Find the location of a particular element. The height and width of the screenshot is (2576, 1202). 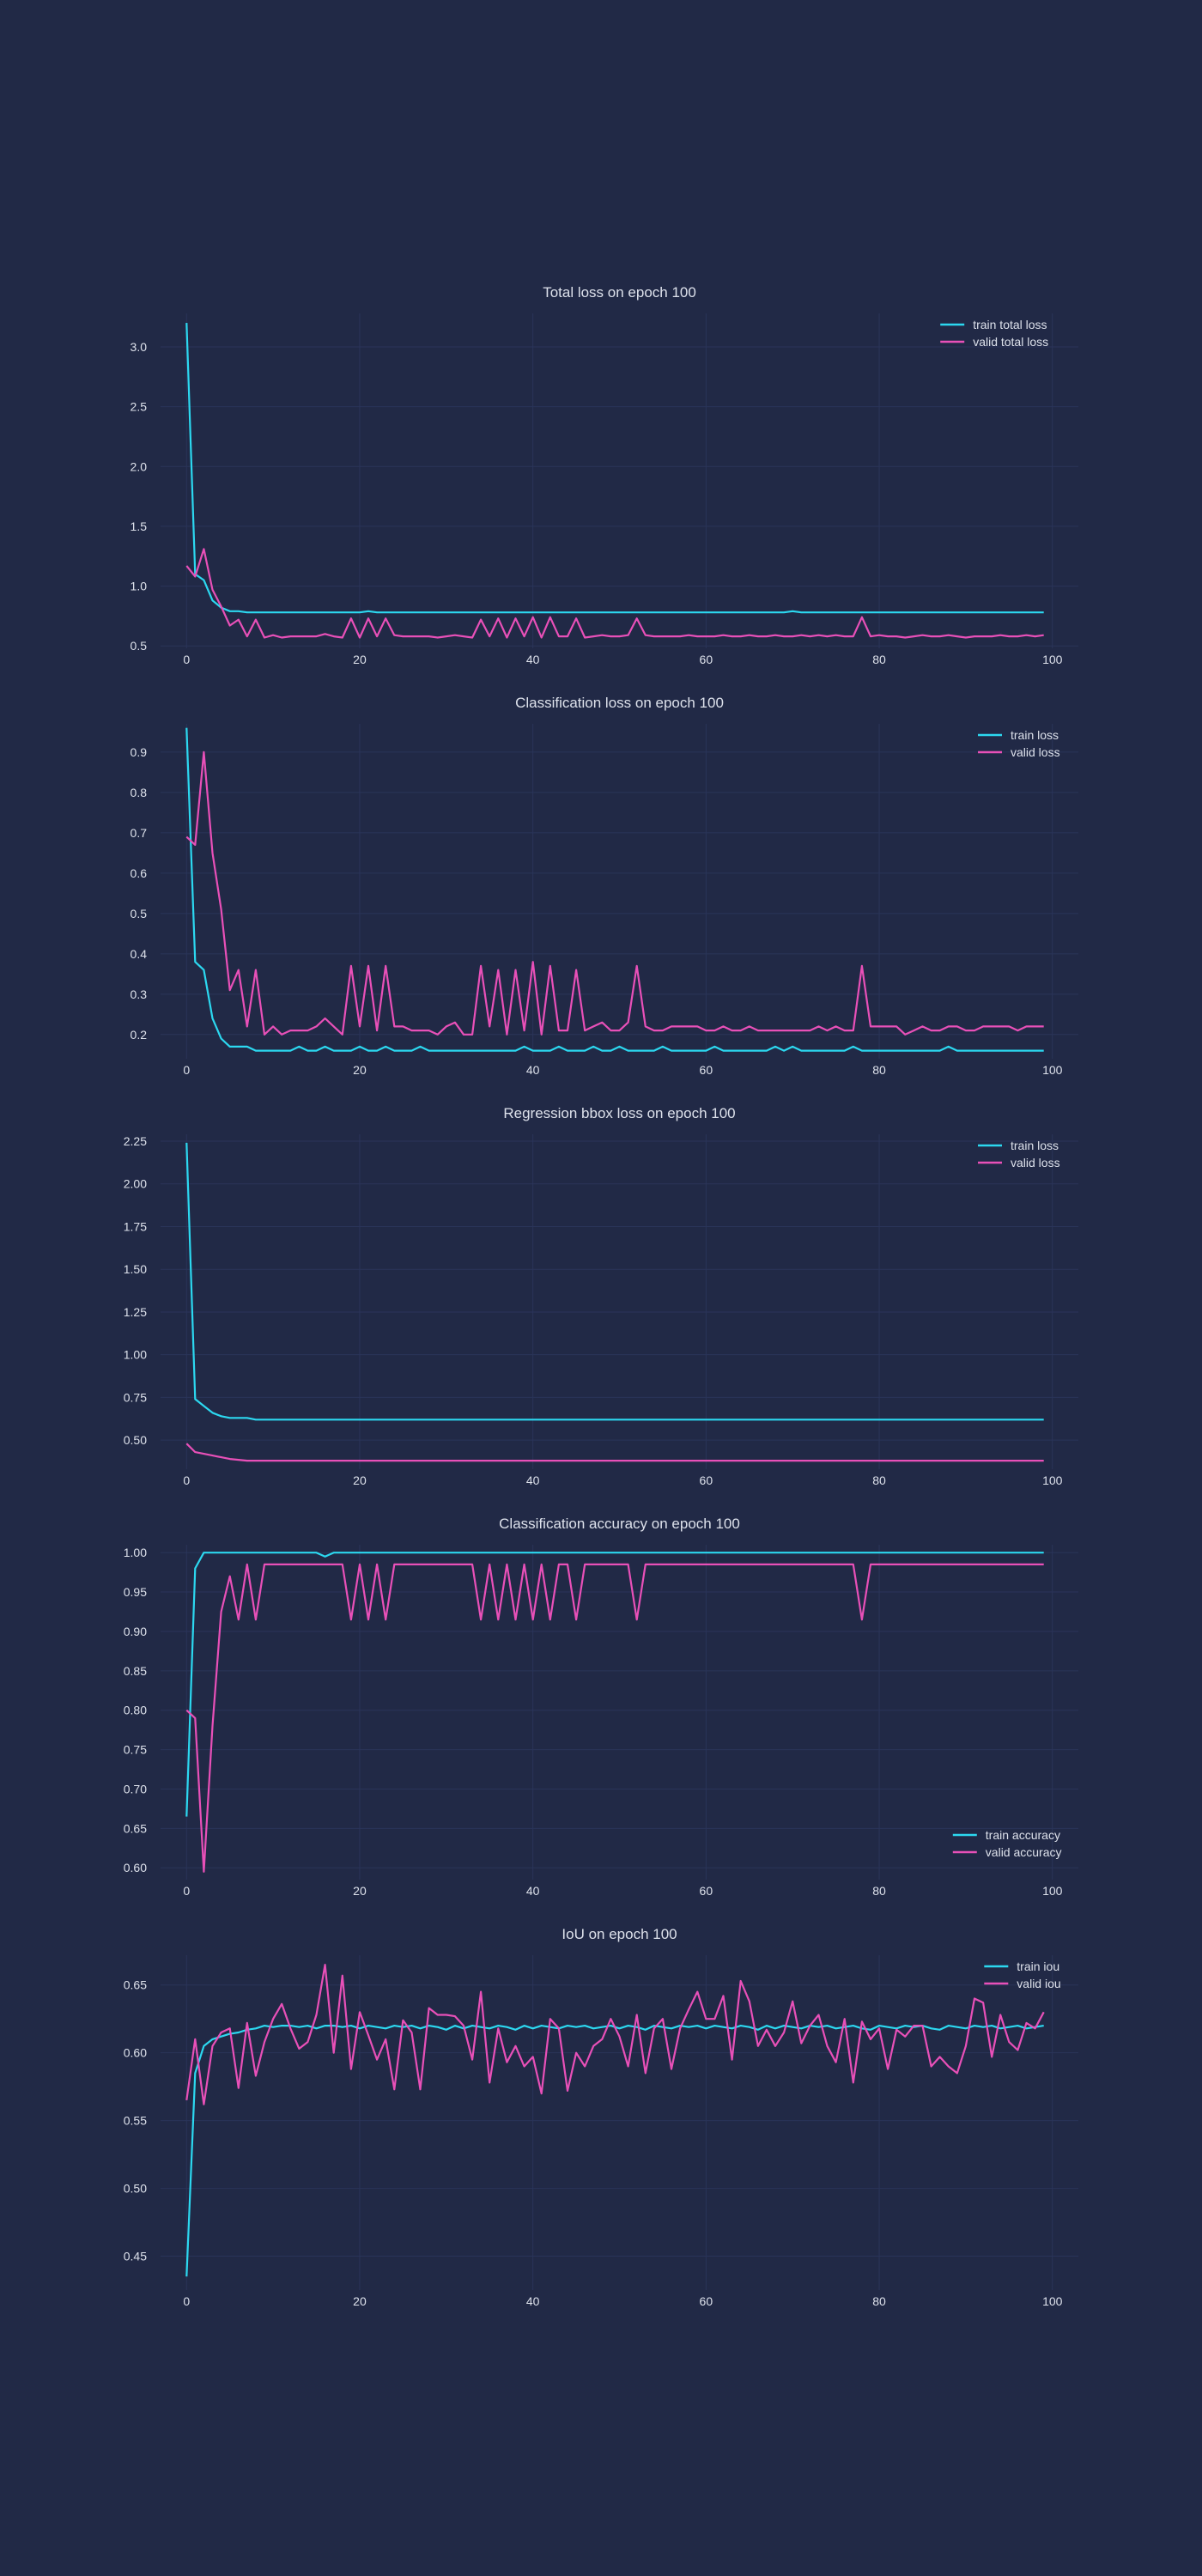

legend-label: valid accuracy is located at coordinates (1024, 1852).